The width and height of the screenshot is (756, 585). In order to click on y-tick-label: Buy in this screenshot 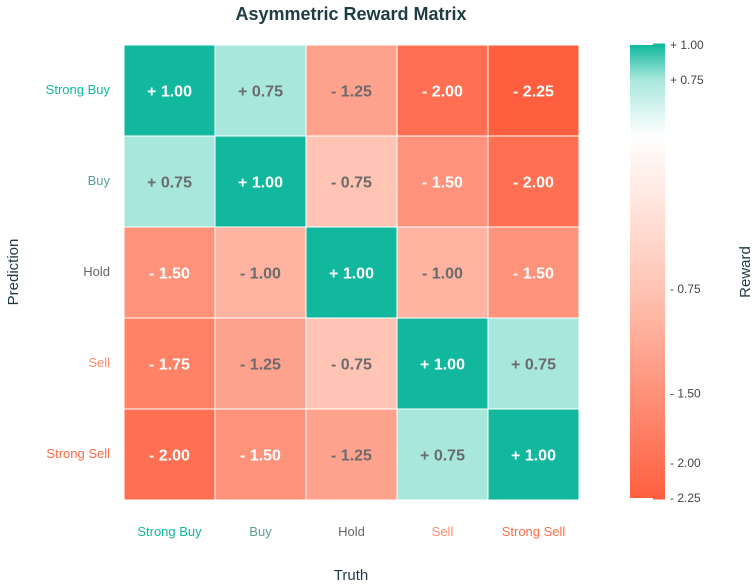, I will do `click(99, 180)`.